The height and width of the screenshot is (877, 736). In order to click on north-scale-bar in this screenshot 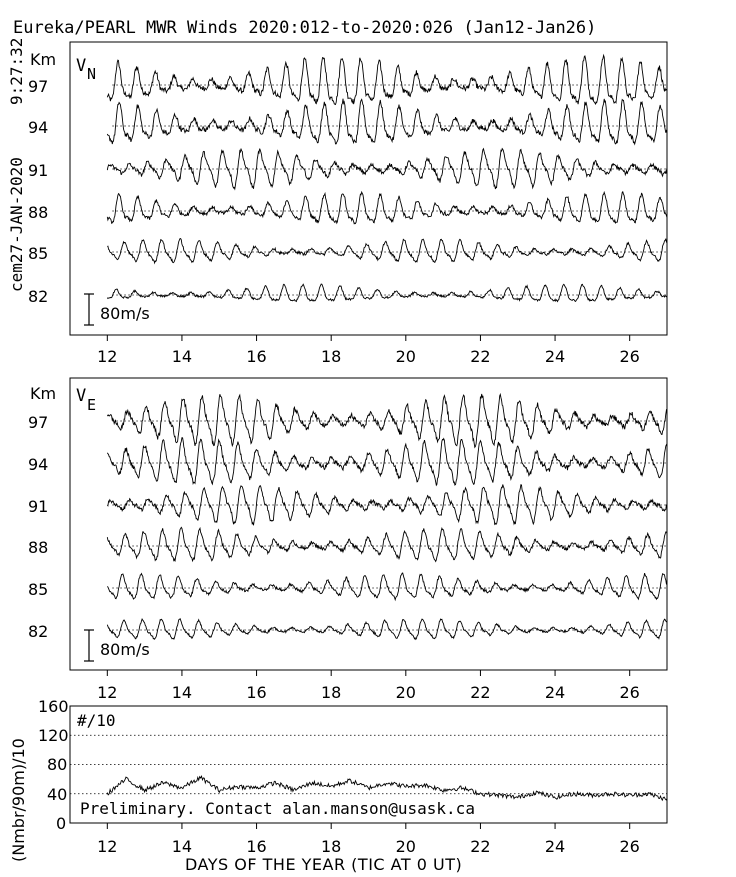, I will do `click(89, 309)`.